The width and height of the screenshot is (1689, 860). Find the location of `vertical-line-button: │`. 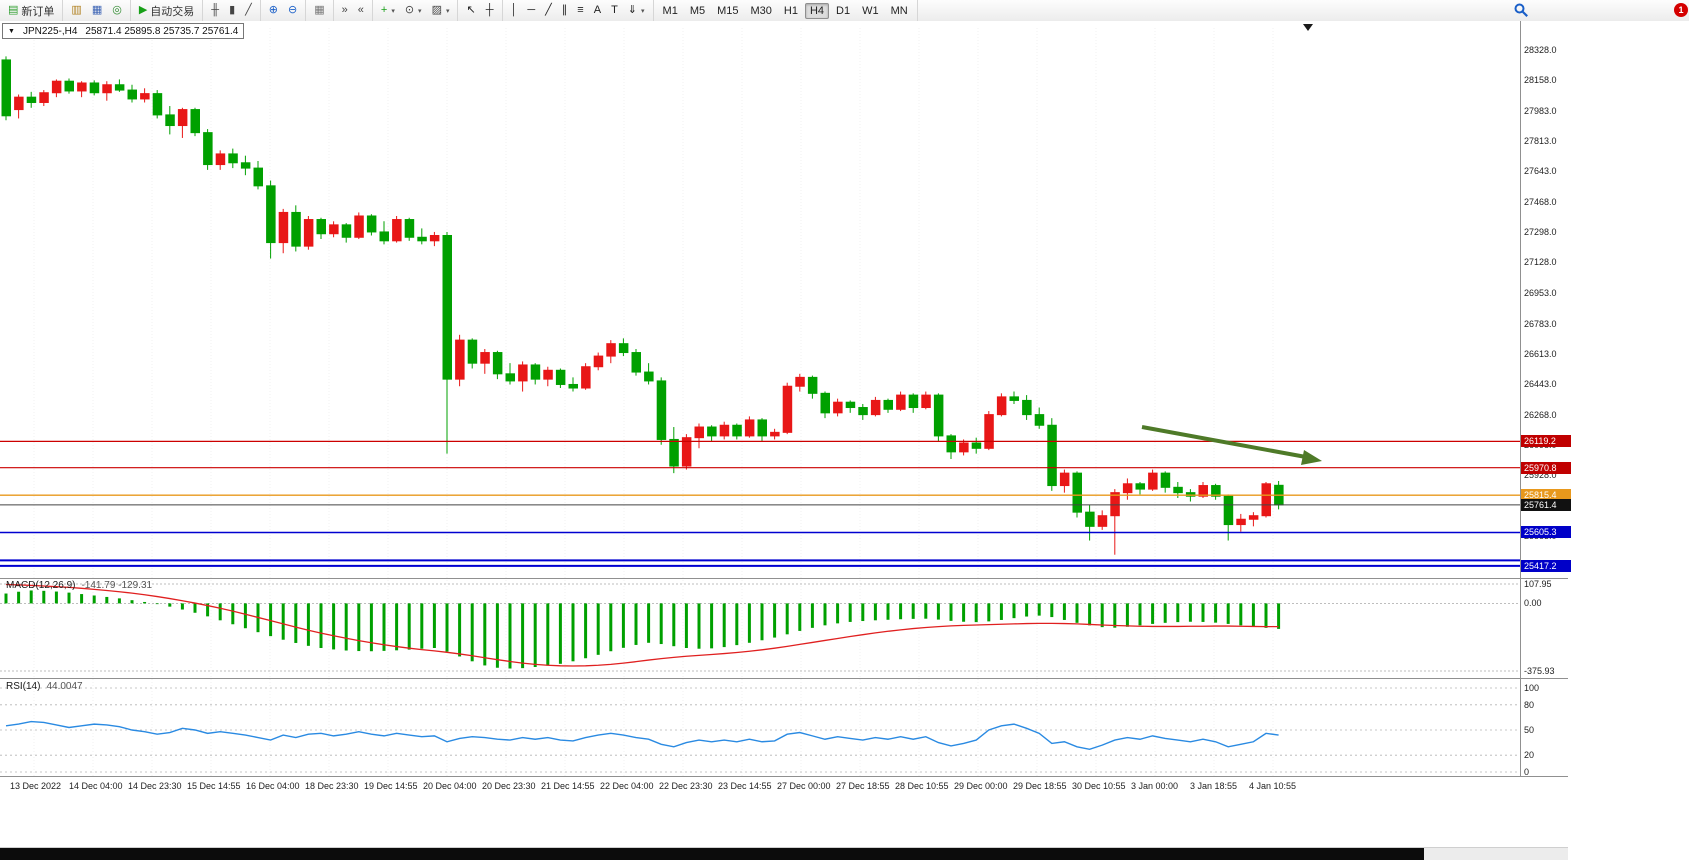

vertical-line-button: │ is located at coordinates (514, 10).